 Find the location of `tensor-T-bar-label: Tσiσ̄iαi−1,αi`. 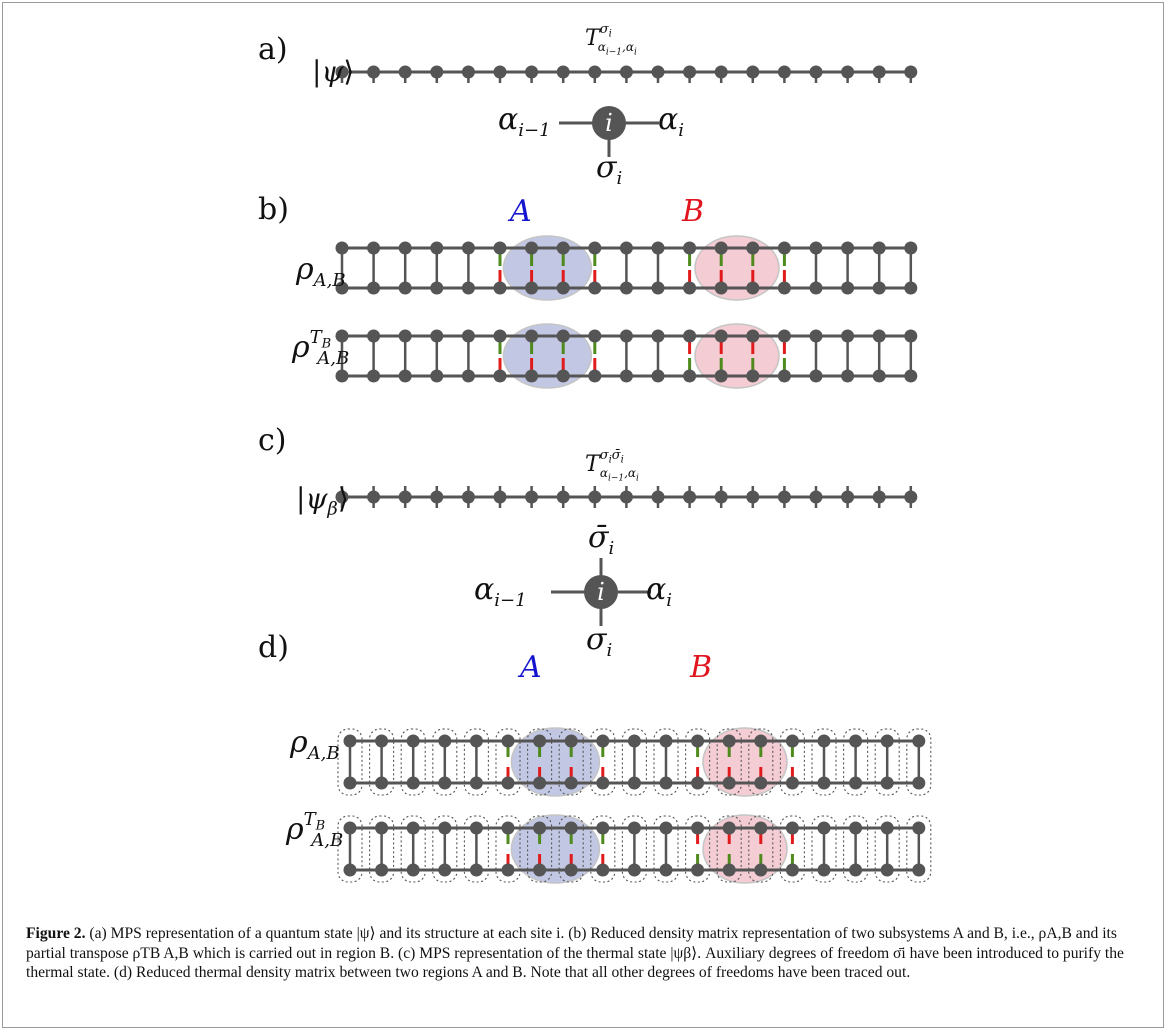

tensor-T-bar-label: Tσiσ̄iαi−1,αi is located at coordinates (612, 466).